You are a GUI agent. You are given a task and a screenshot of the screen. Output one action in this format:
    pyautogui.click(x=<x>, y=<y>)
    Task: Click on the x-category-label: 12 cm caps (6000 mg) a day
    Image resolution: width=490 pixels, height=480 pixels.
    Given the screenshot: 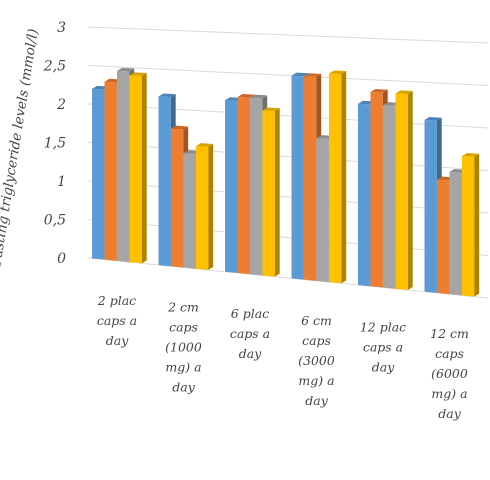 What is the action you would take?
    pyautogui.click(x=449, y=373)
    